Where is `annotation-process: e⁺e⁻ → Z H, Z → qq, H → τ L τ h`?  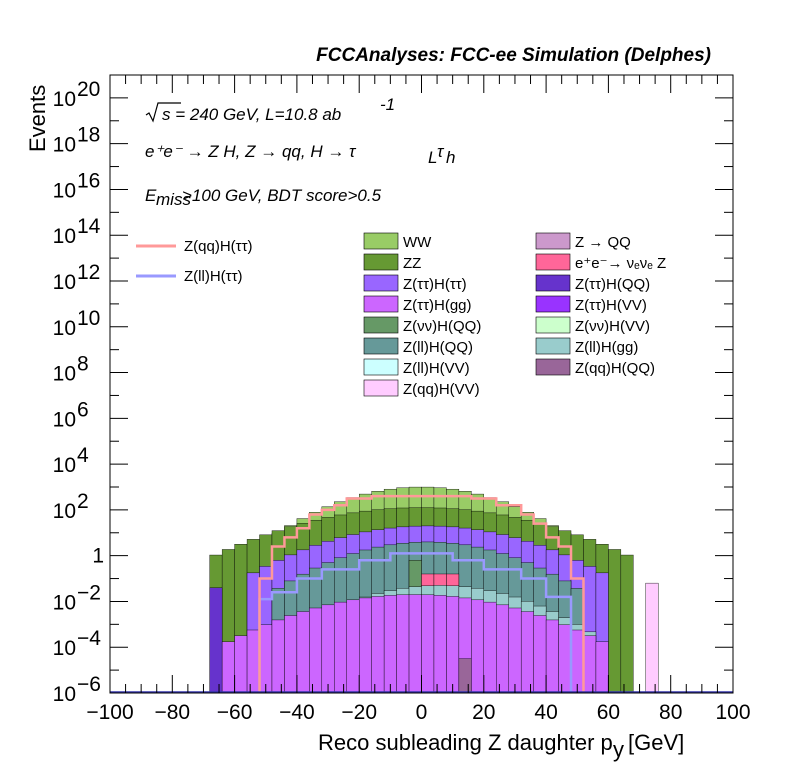
annotation-process: e⁺e⁻ → Z H, Z → qq, H → τ L τ h is located at coordinates (300, 154).